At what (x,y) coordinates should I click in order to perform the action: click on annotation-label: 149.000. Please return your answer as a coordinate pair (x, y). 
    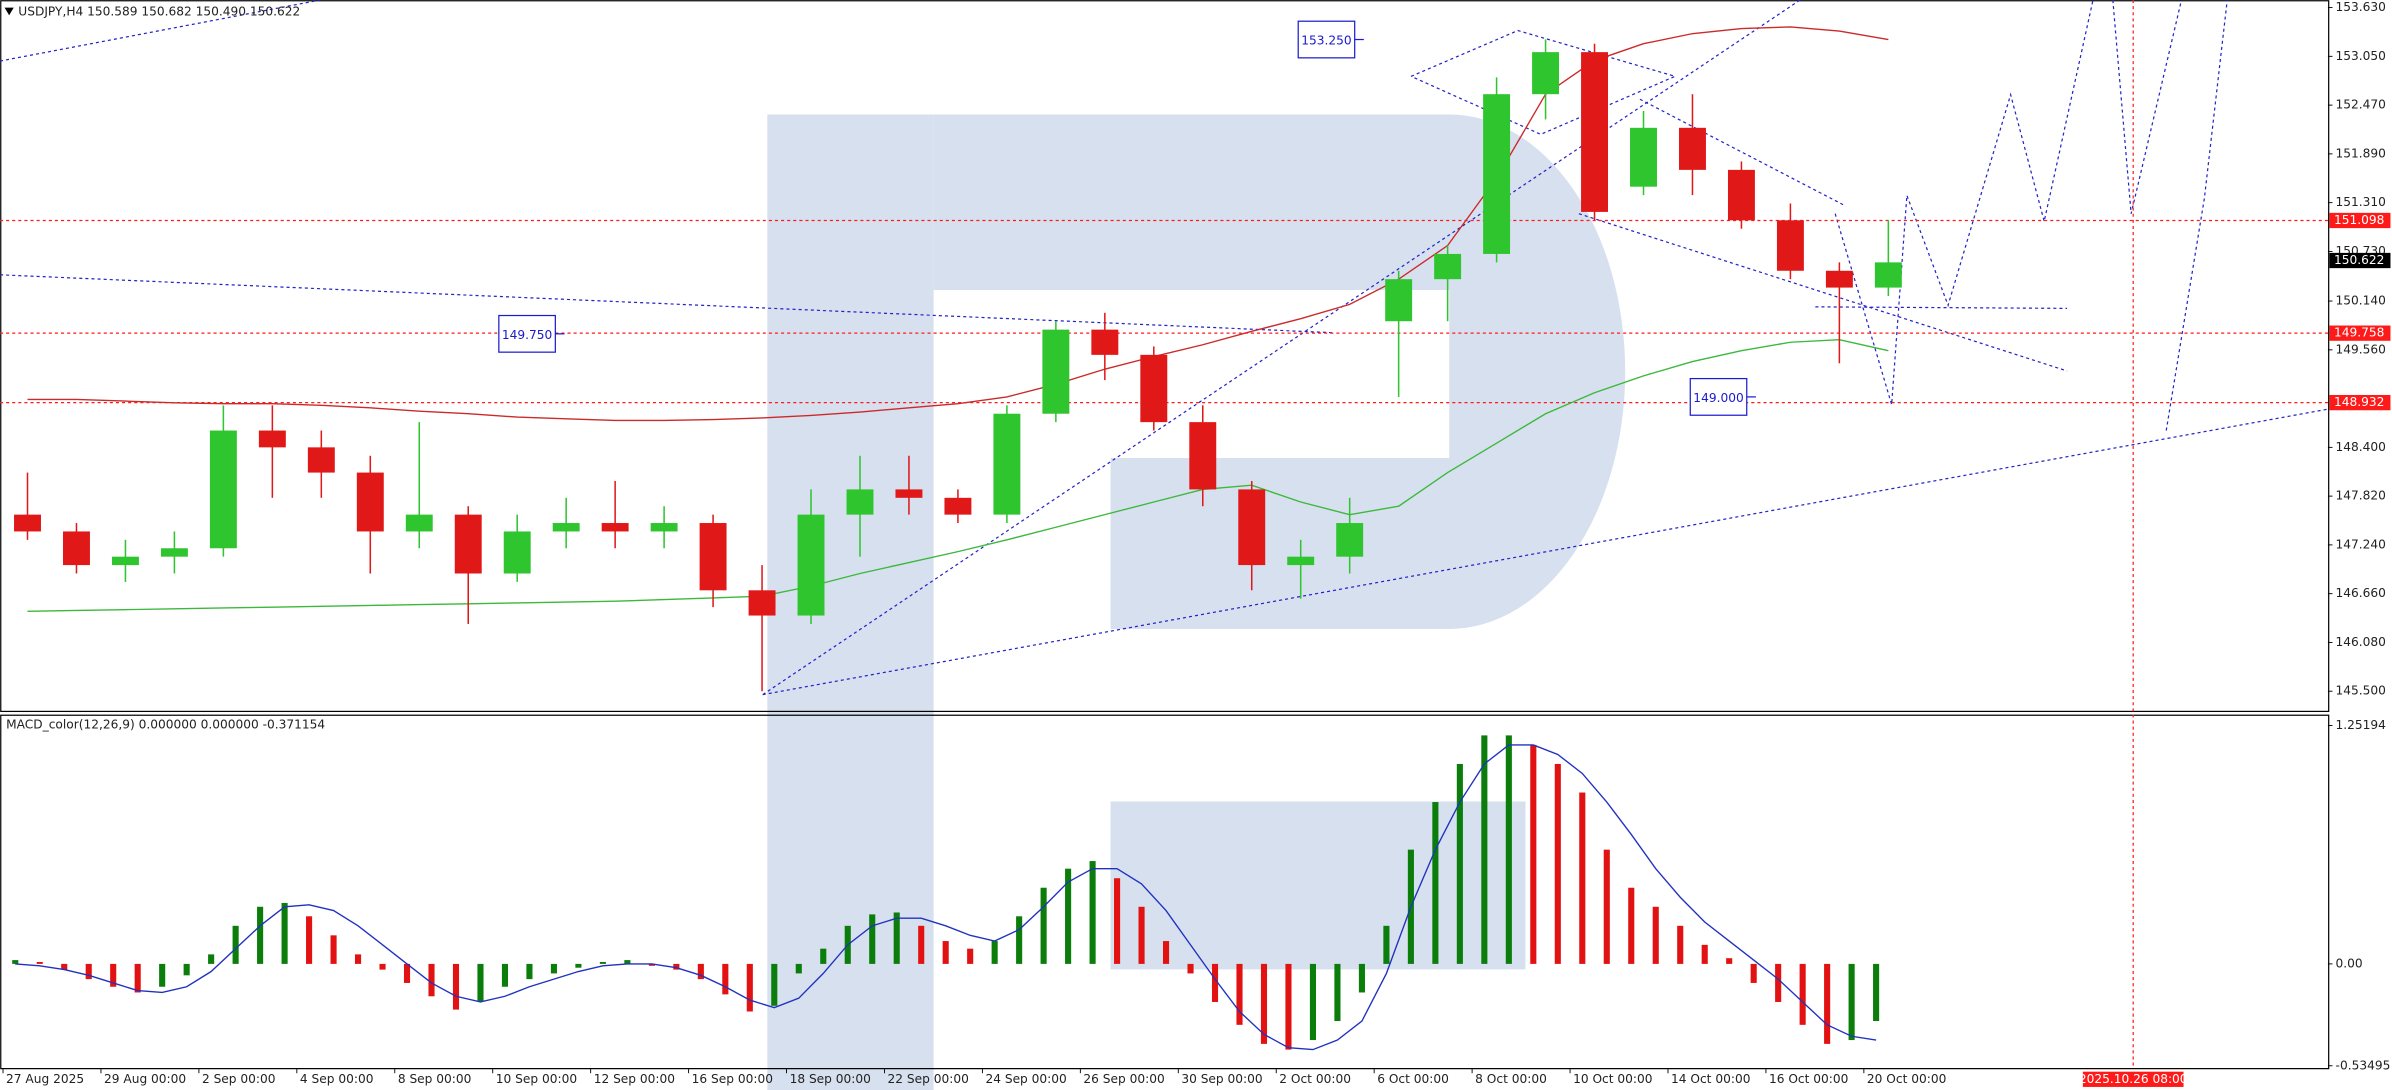
    Looking at the image, I should click on (1718, 398).